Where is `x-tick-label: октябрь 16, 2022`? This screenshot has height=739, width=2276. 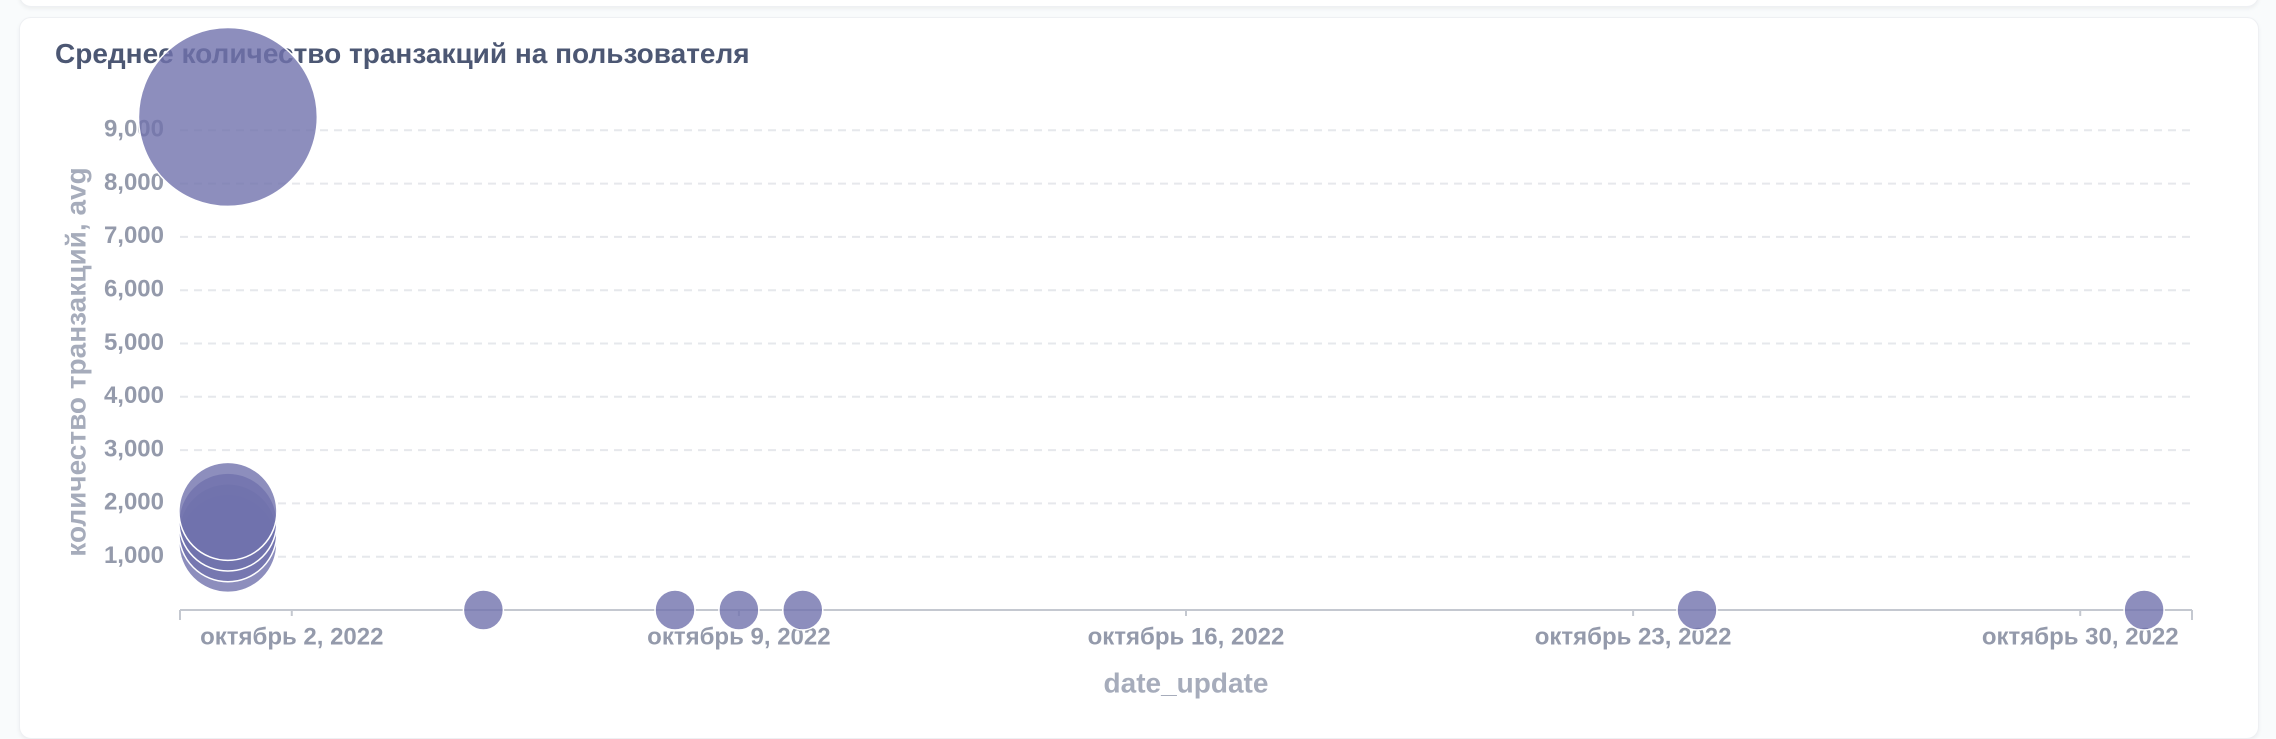
x-tick-label: октябрь 16, 2022 is located at coordinates (1186, 636).